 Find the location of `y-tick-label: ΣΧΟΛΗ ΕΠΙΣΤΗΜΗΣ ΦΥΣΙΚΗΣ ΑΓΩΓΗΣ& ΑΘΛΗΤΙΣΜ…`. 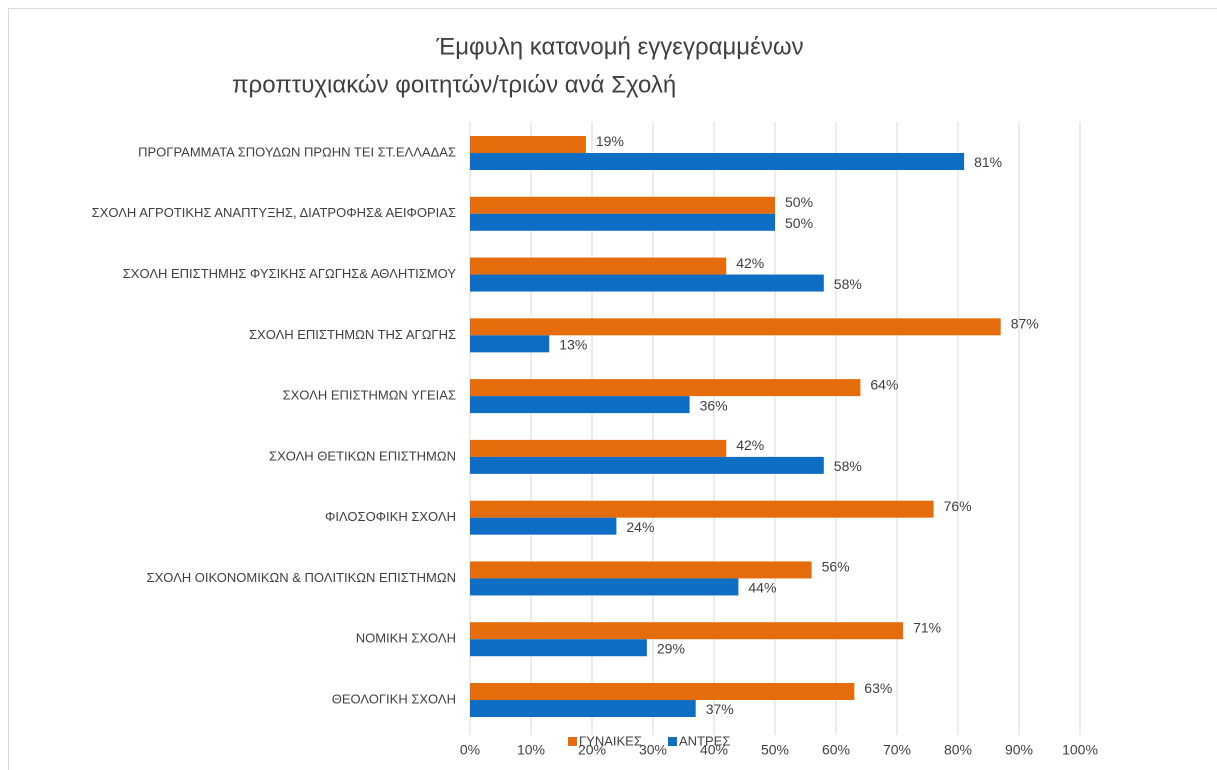

y-tick-label: ΣΧΟΛΗ ΕΠΙΣΤΗΜΗΣ ΦΥΣΙΚΗΣ ΑΓΩΓΗΣ& ΑΘΛΗΤΙΣΜ… is located at coordinates (290, 273).